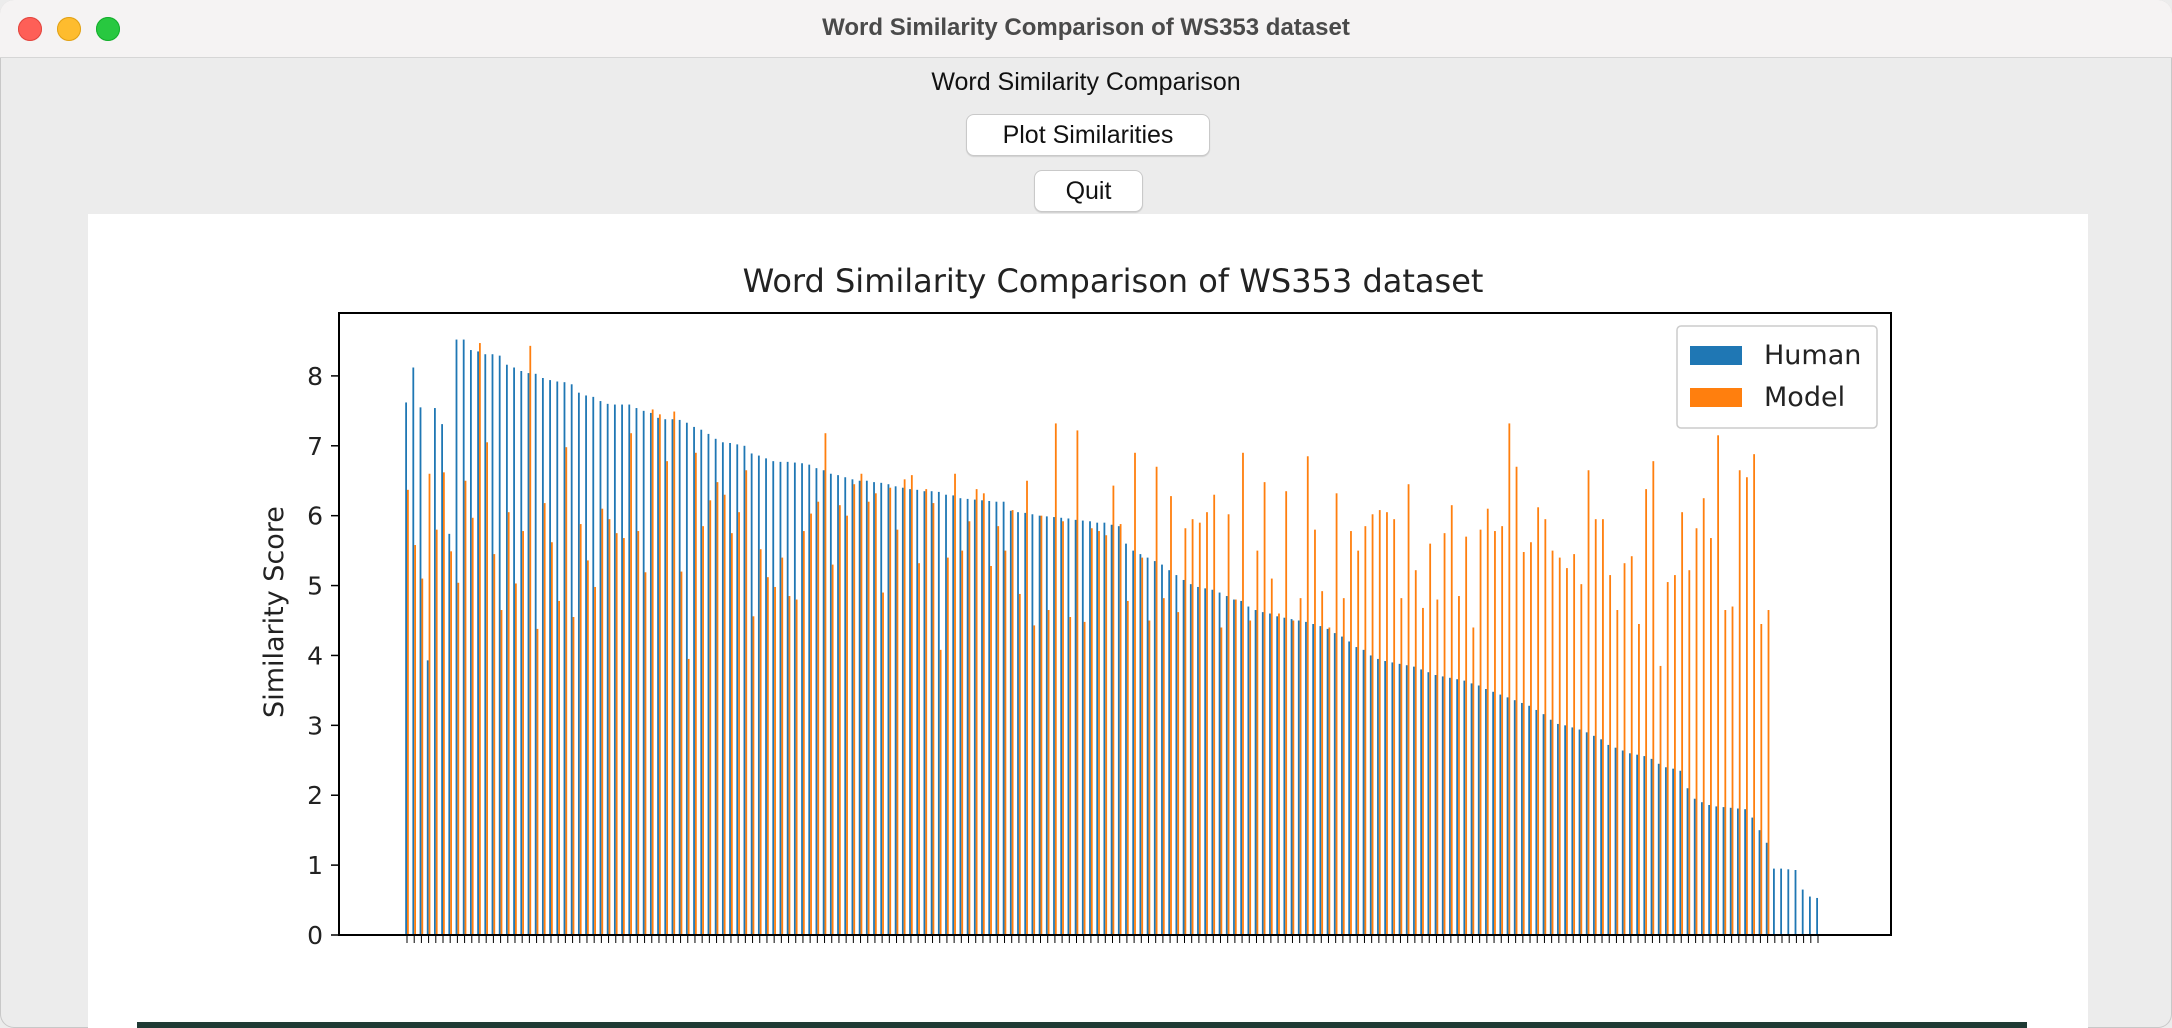 The height and width of the screenshot is (1028, 2172). I want to click on zoom-window-button, so click(108, 29).